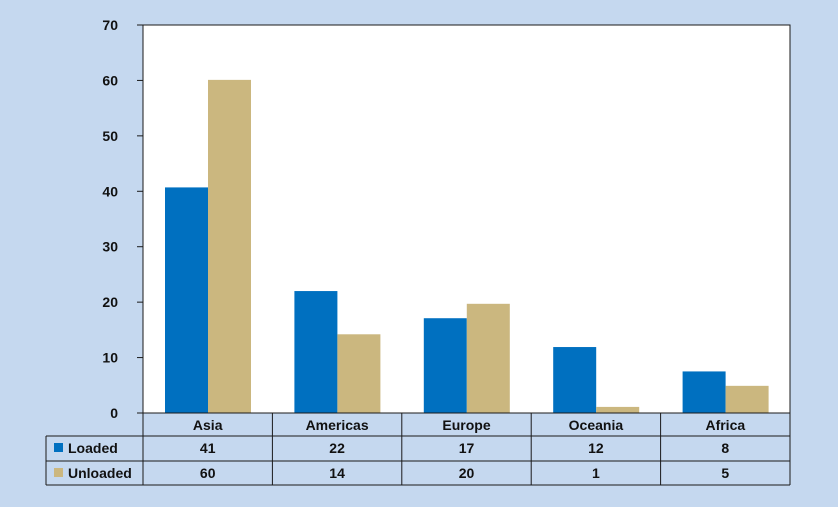 Image resolution: width=838 pixels, height=507 pixels. Describe the element at coordinates (58, 472) in the screenshot. I see `legend-swatch-unloaded` at that location.